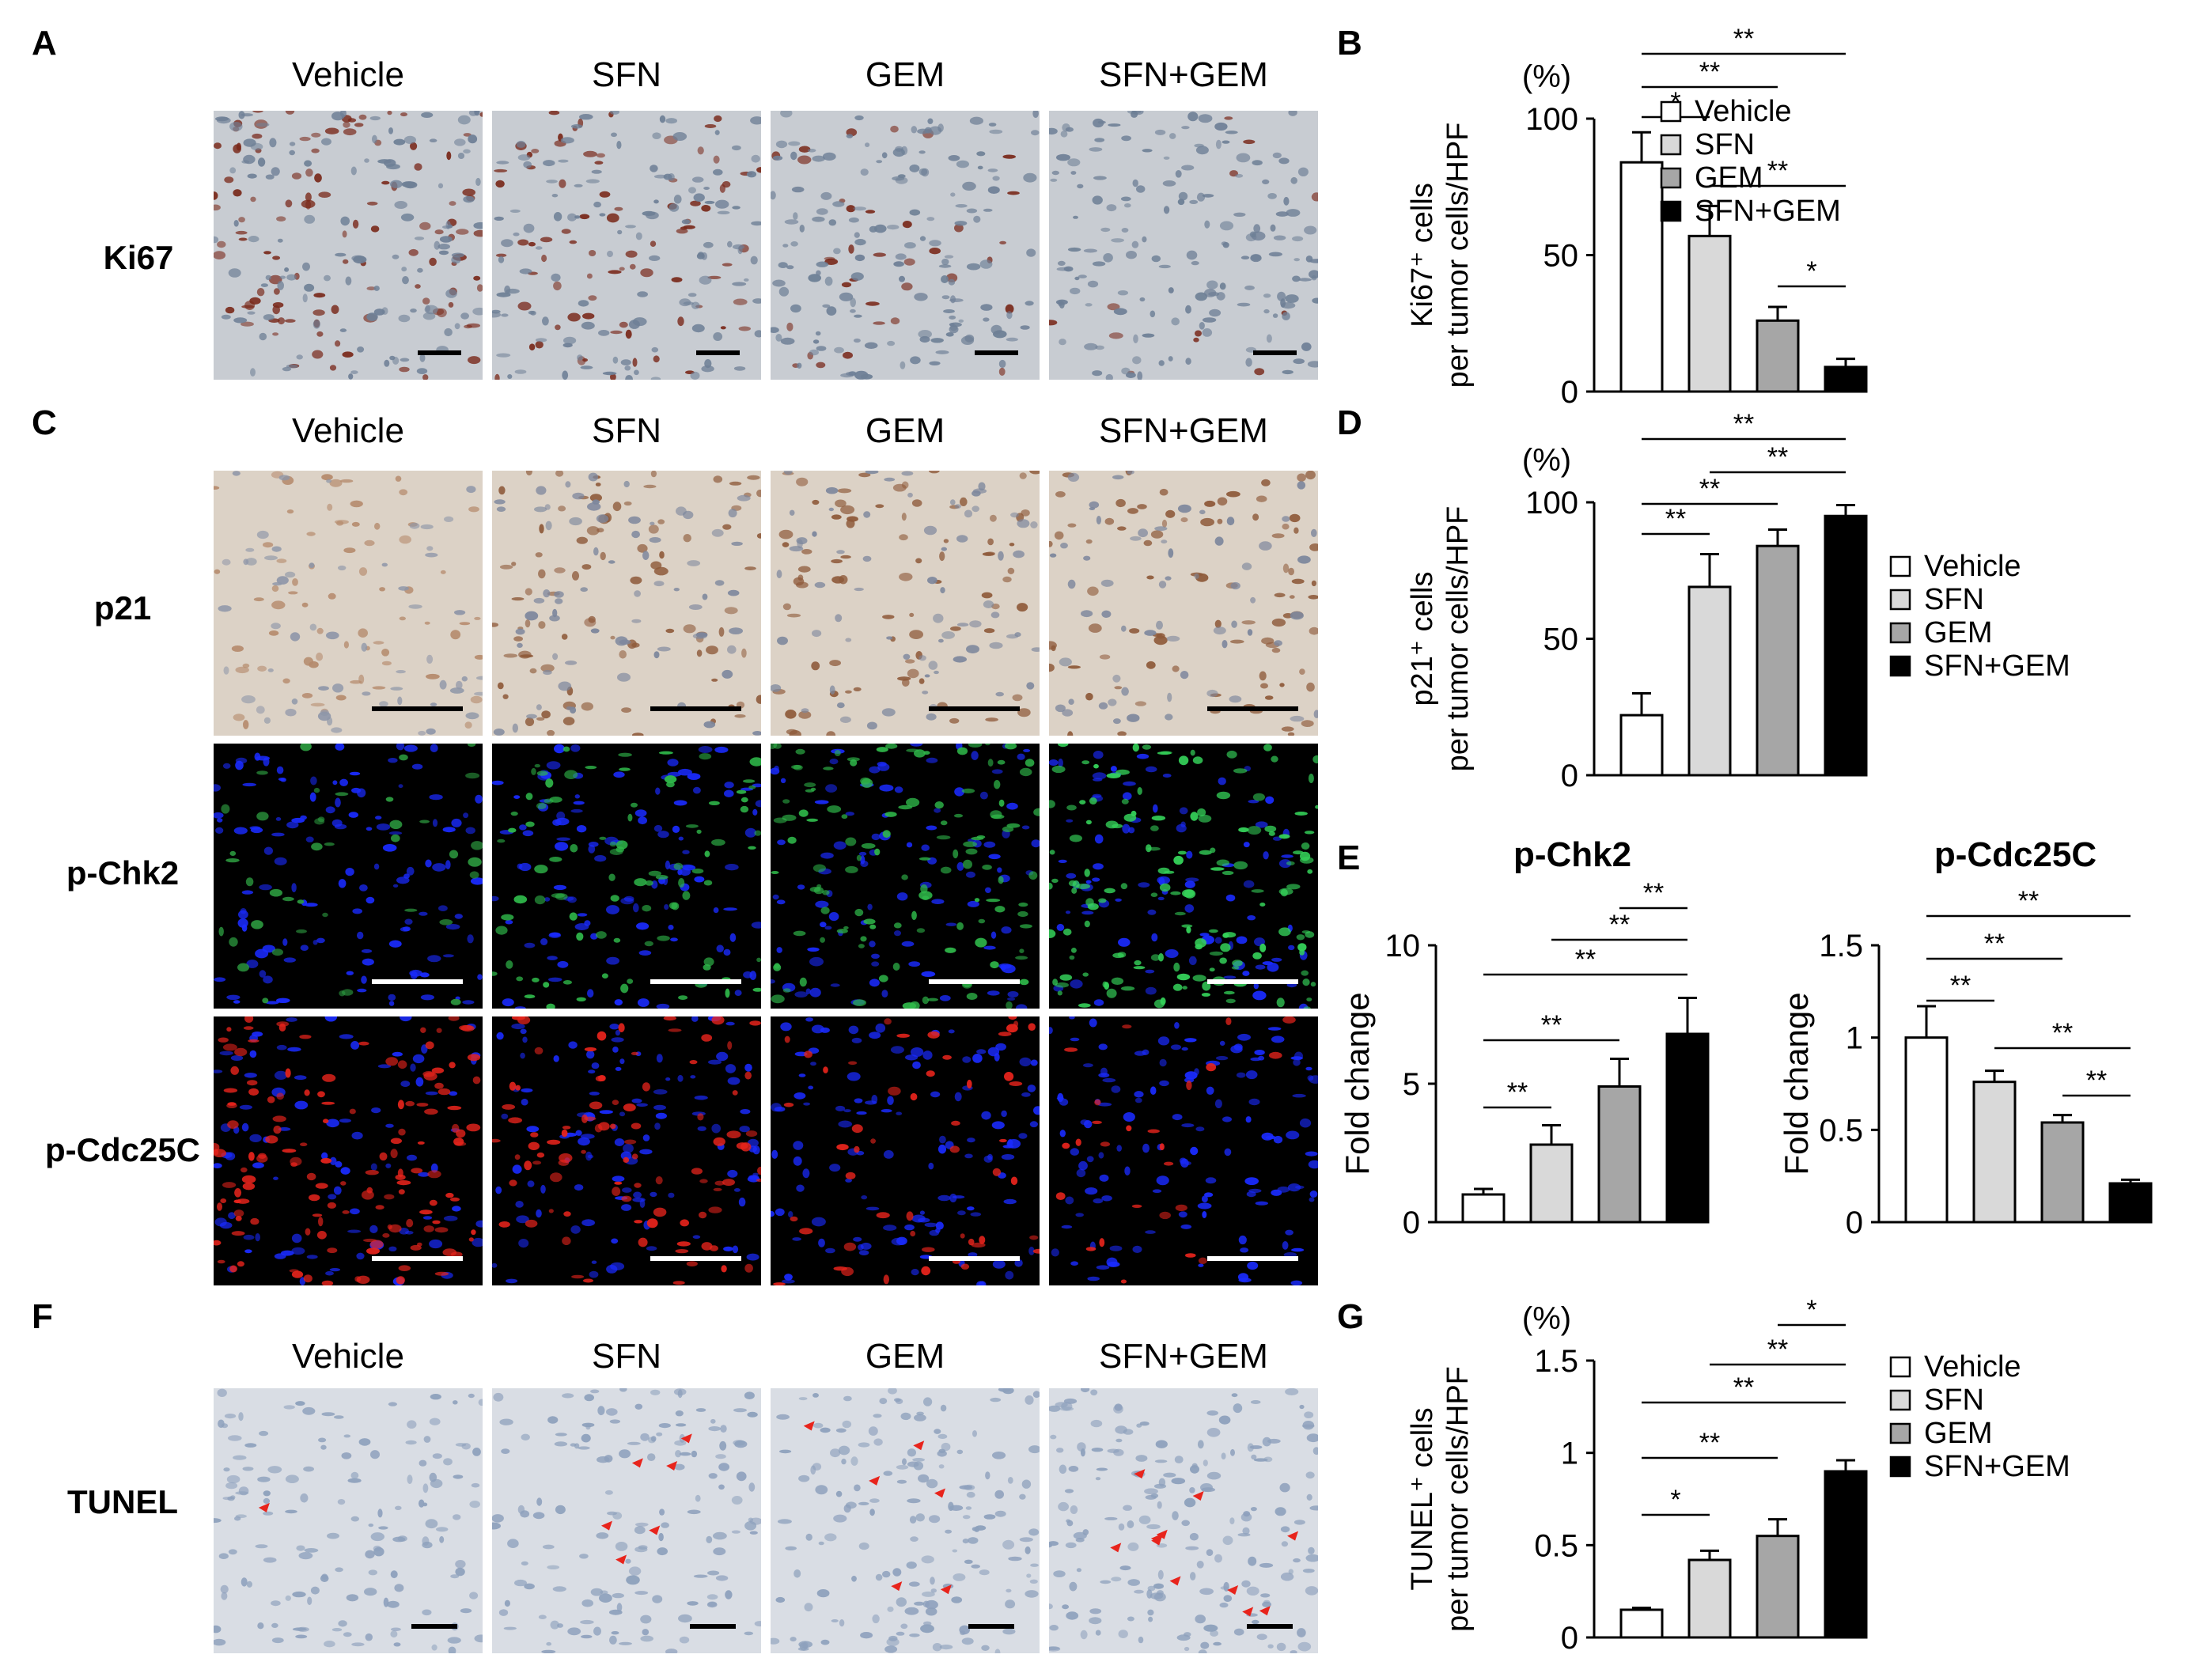 Image resolution: width=2212 pixels, height=1677 pixels. I want to click on p21-image-sfn-gem, so click(1183, 603).